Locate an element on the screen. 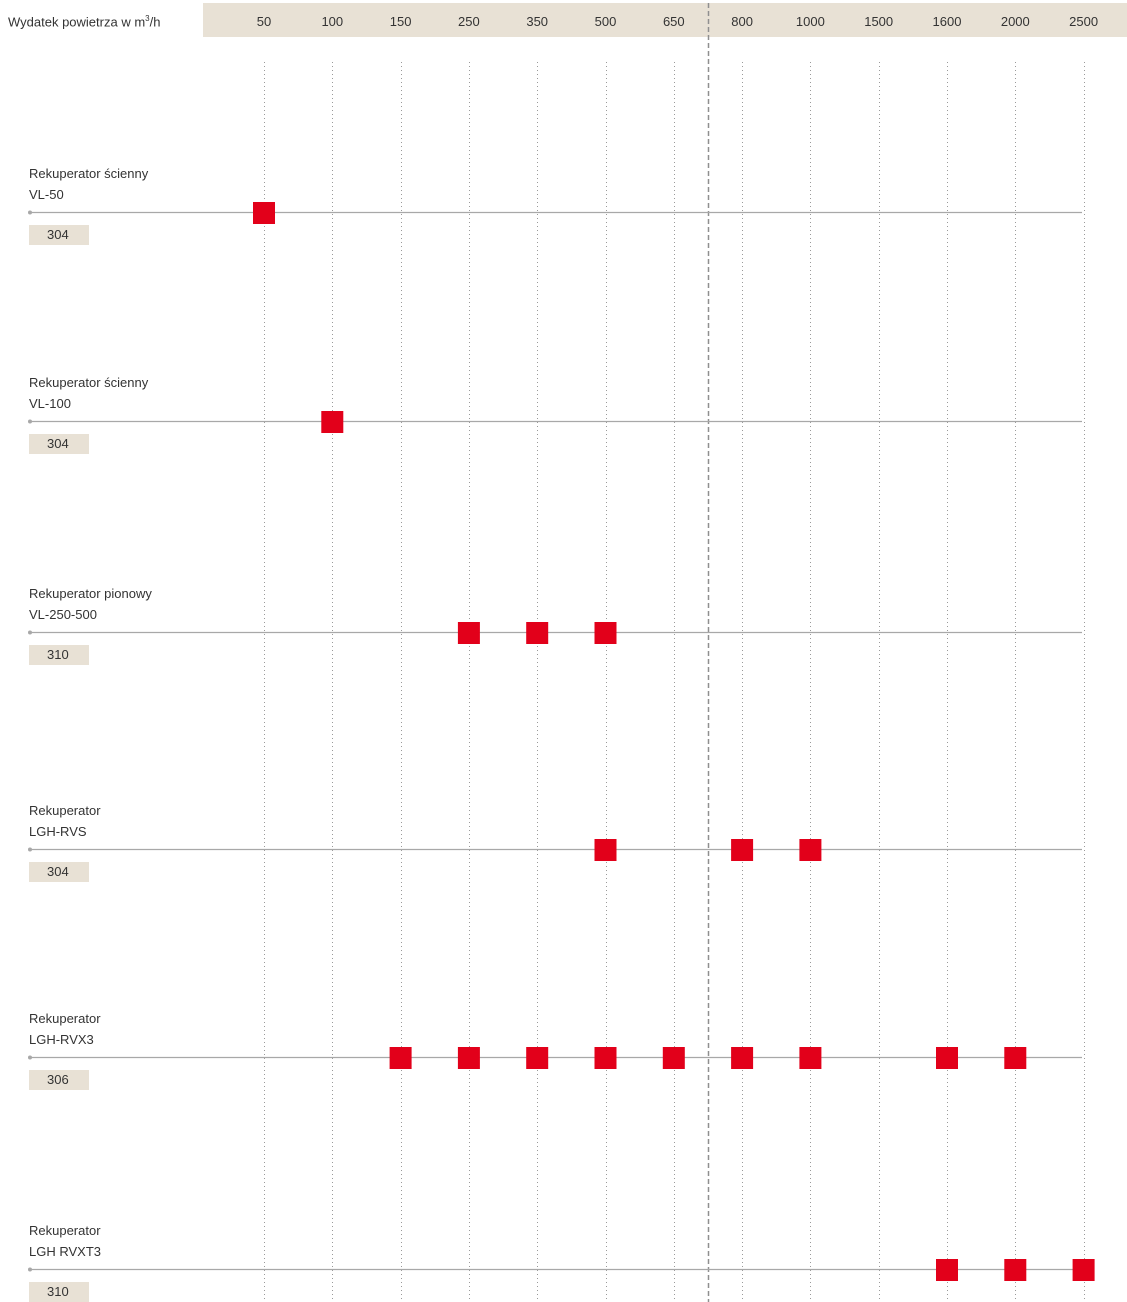  product-label-line1: Rekuperator pionowy is located at coordinates (90, 593).